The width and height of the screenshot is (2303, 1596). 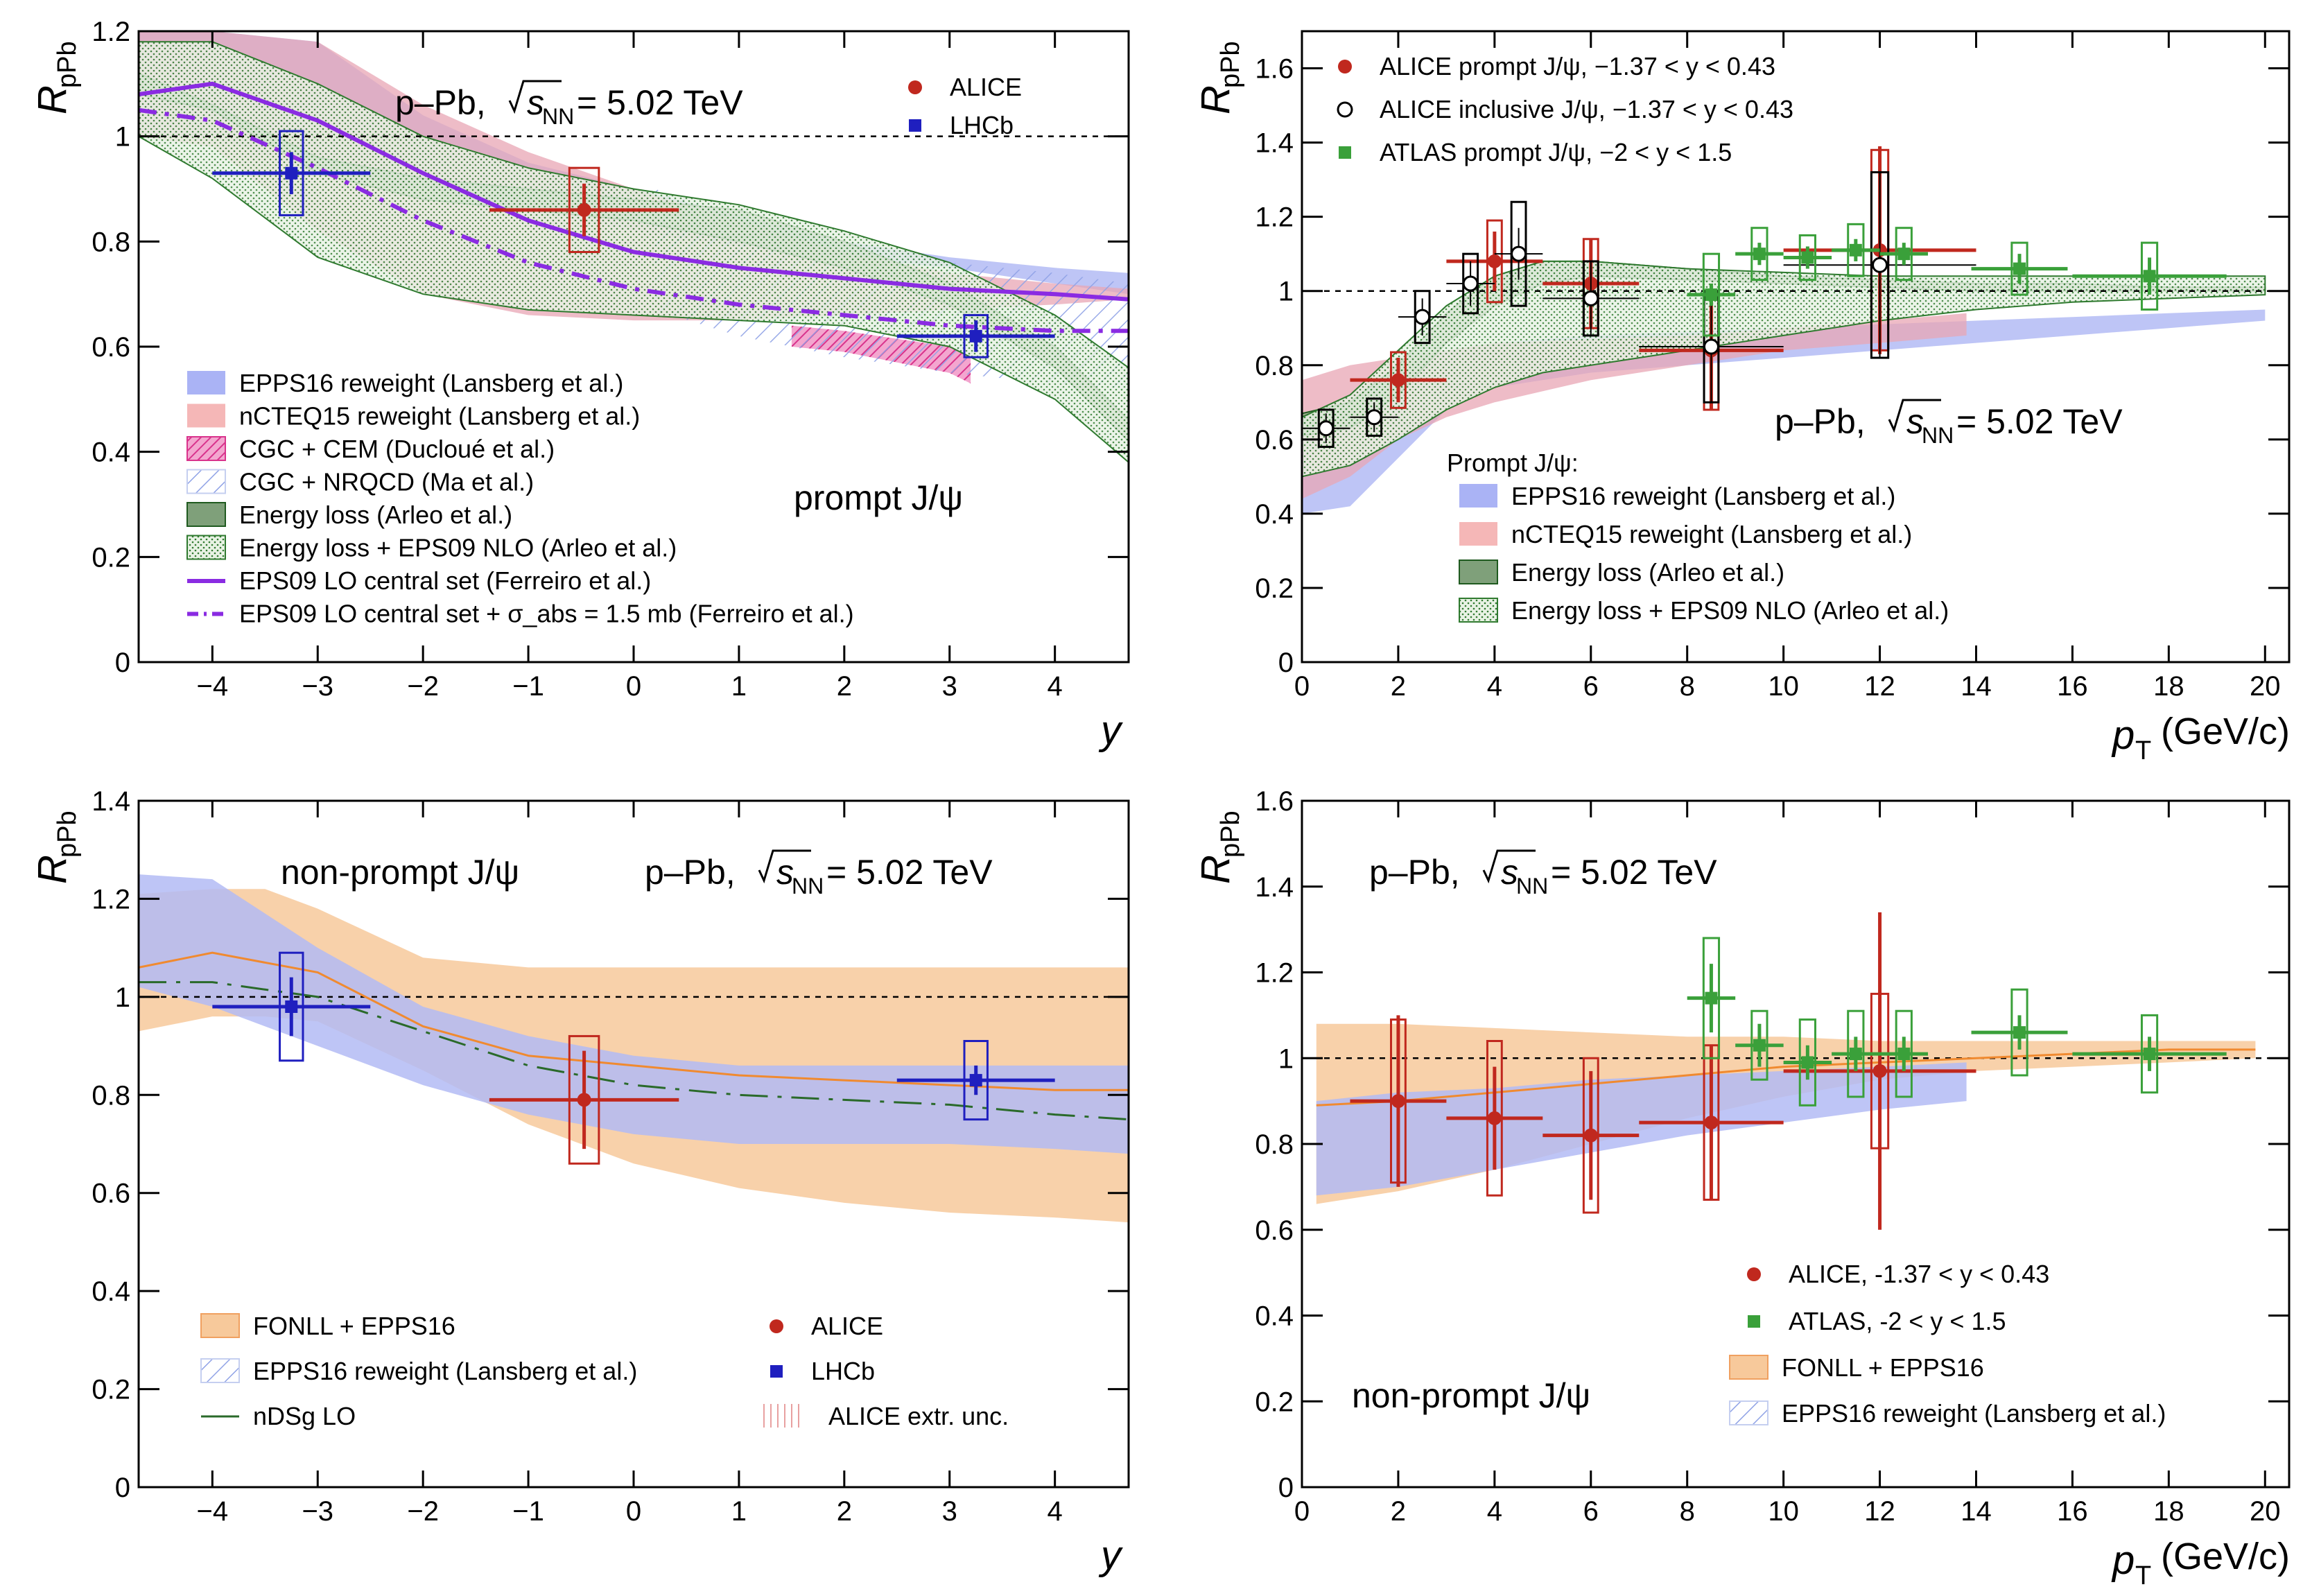 What do you see at coordinates (1110, 1555) in the screenshot?
I see `x-axis-title: y` at bounding box center [1110, 1555].